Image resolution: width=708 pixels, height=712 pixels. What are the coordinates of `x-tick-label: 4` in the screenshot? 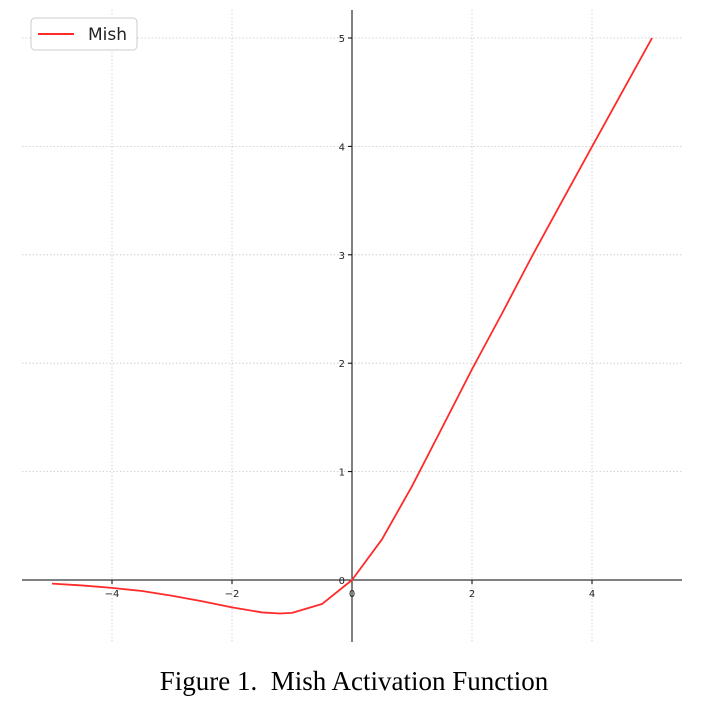 It's located at (592, 594).